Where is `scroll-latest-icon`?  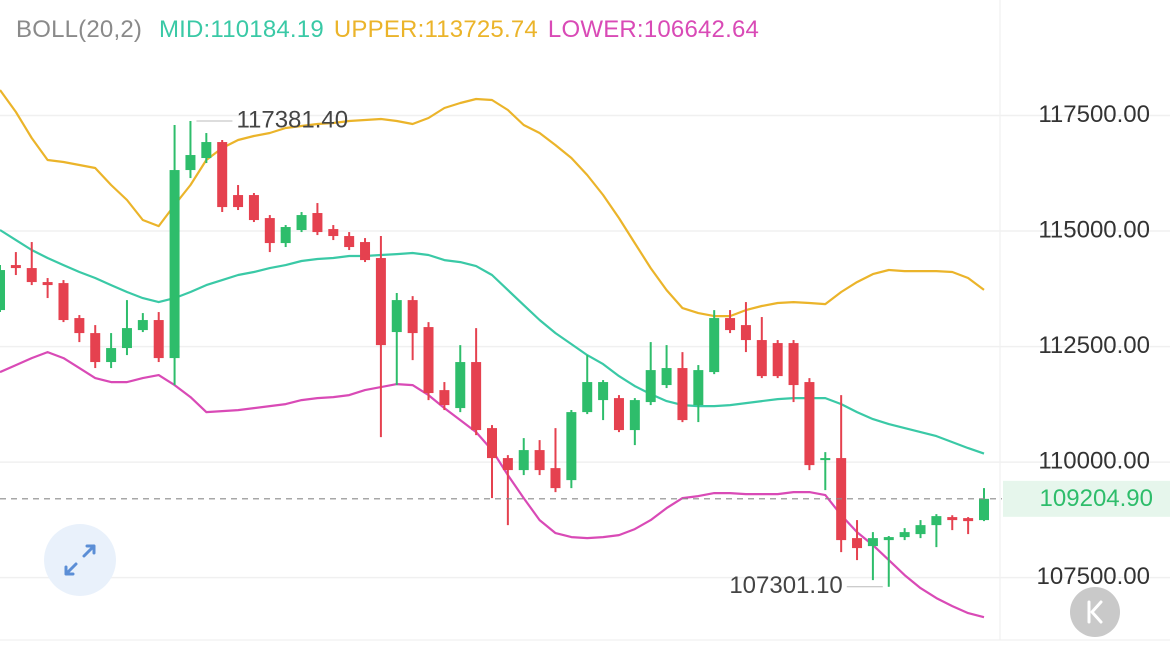 scroll-latest-icon is located at coordinates (1095, 612).